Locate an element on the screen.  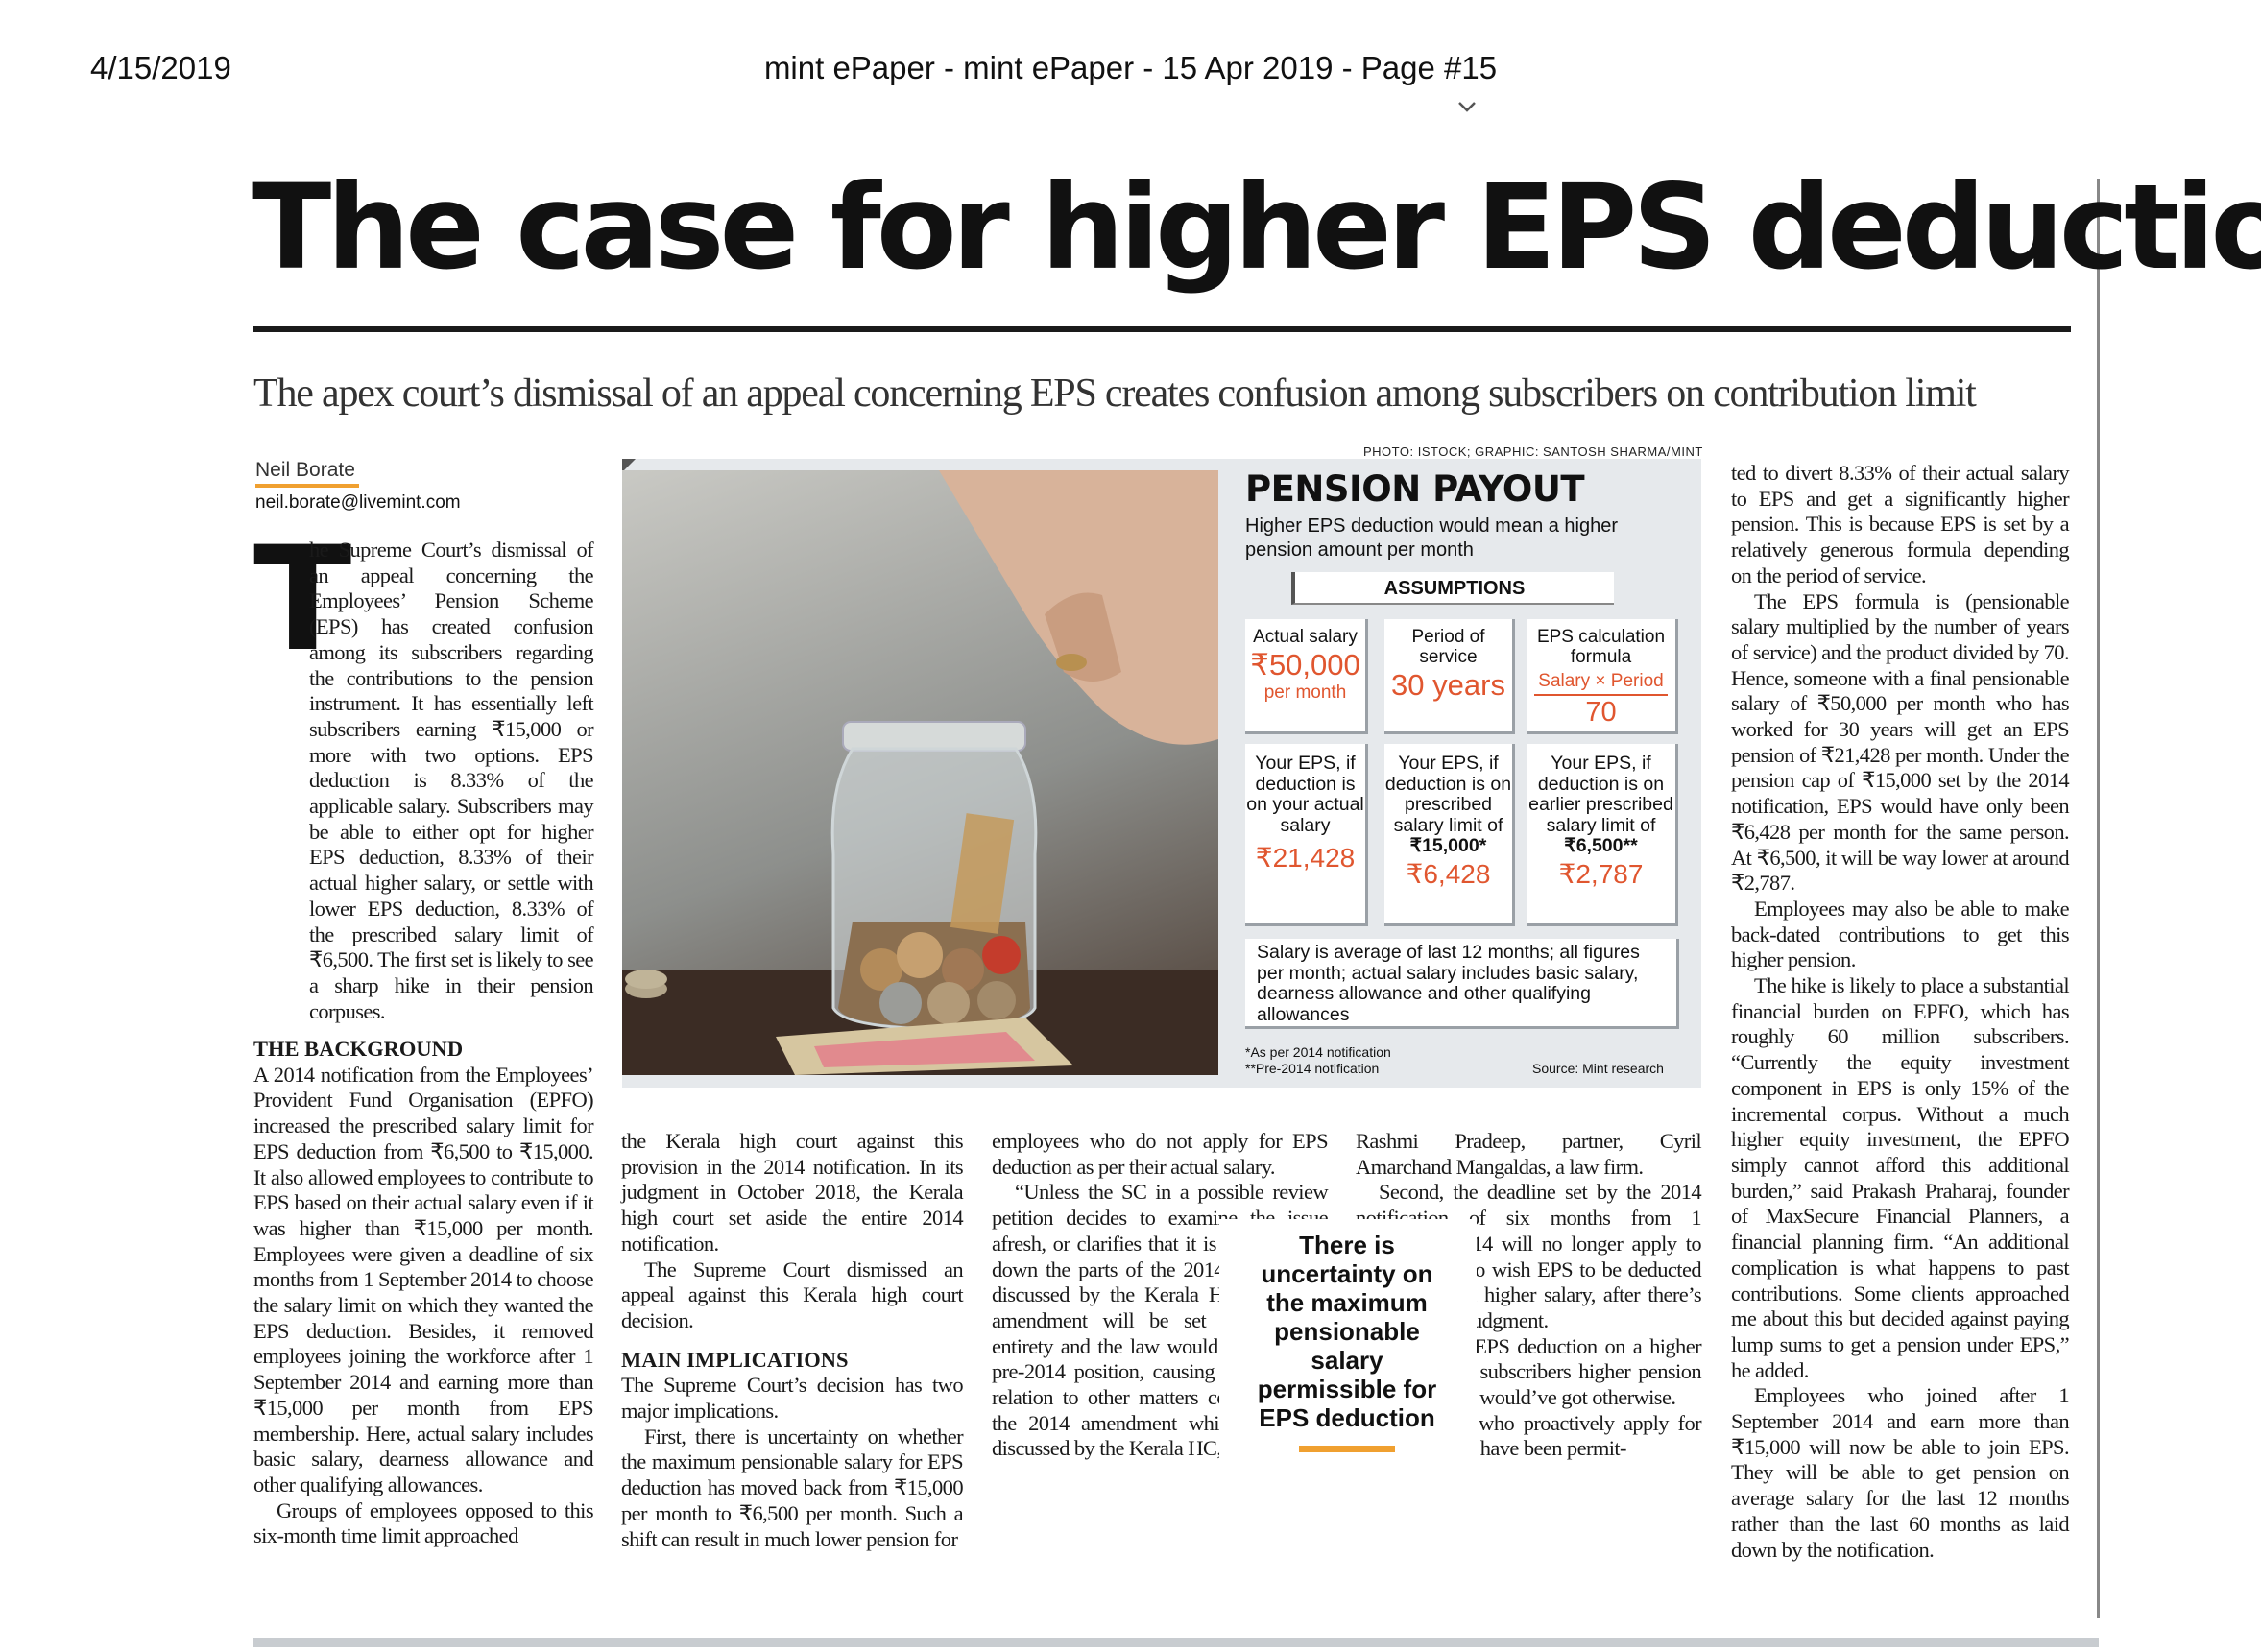
eps-prescribed-limit: ₹15,000* is located at coordinates (1448, 845).